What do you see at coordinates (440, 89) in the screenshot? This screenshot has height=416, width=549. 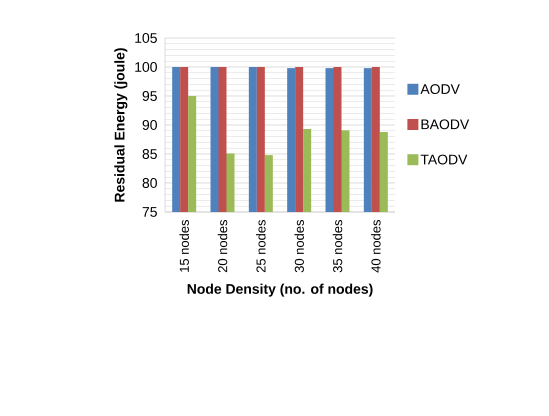 I see `legend-label: AODV` at bounding box center [440, 89].